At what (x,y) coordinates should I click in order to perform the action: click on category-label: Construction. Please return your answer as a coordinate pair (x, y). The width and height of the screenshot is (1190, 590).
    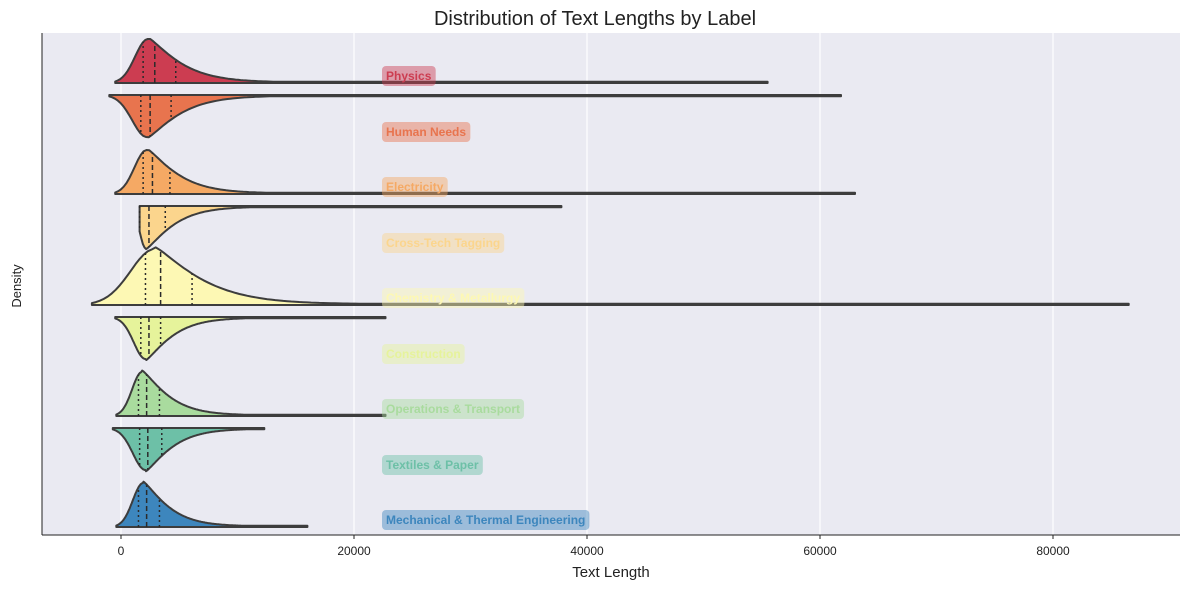
    Looking at the image, I should click on (423, 354).